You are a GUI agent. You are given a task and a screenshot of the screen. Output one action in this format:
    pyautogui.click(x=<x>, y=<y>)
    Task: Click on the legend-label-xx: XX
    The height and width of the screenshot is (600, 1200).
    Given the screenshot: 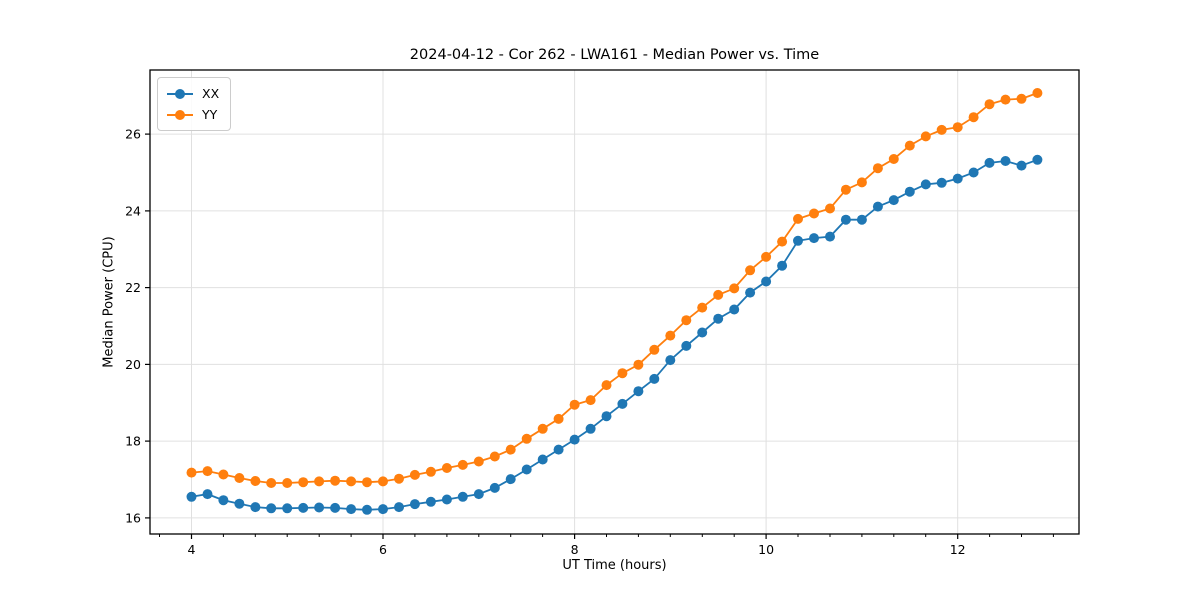 What is the action you would take?
    pyautogui.click(x=211, y=93)
    